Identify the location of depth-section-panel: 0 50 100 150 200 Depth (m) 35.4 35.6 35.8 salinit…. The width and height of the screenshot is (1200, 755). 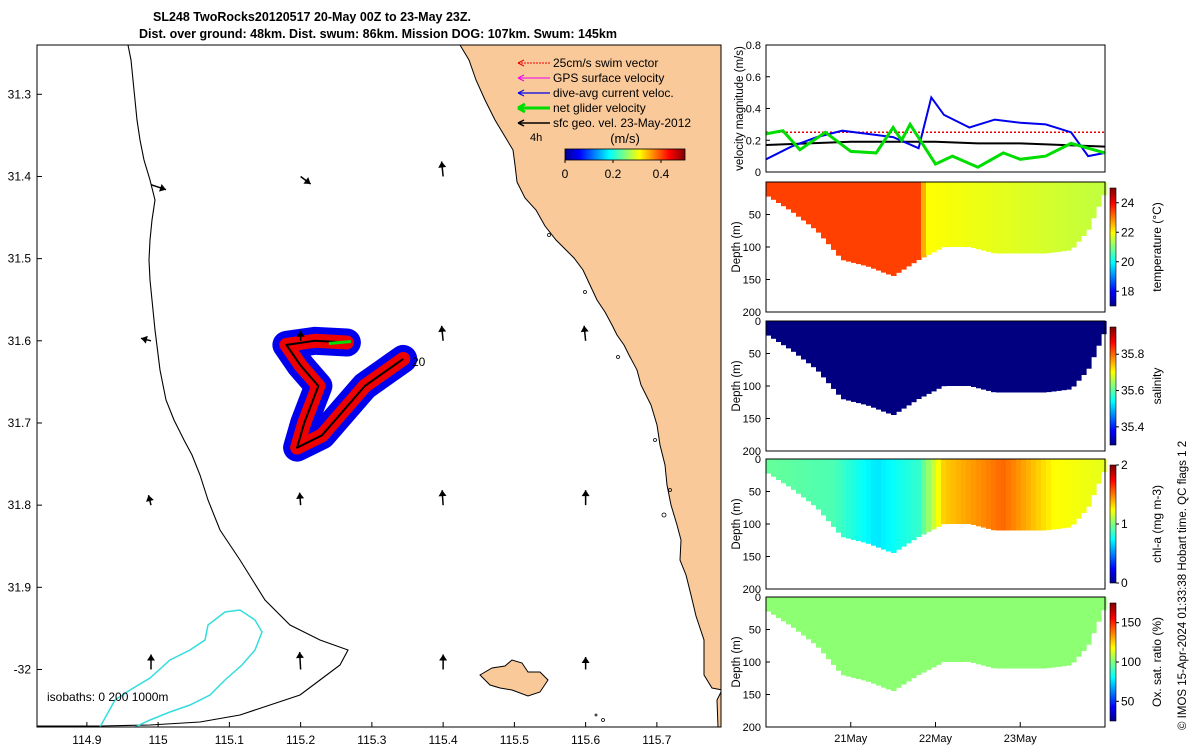
(947, 387).